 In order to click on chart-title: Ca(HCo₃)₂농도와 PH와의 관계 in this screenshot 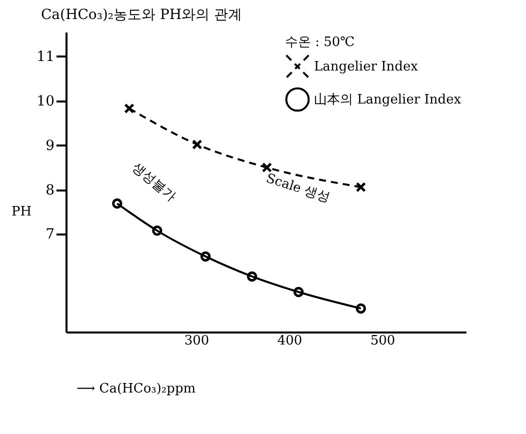, I will do `click(141, 15)`.